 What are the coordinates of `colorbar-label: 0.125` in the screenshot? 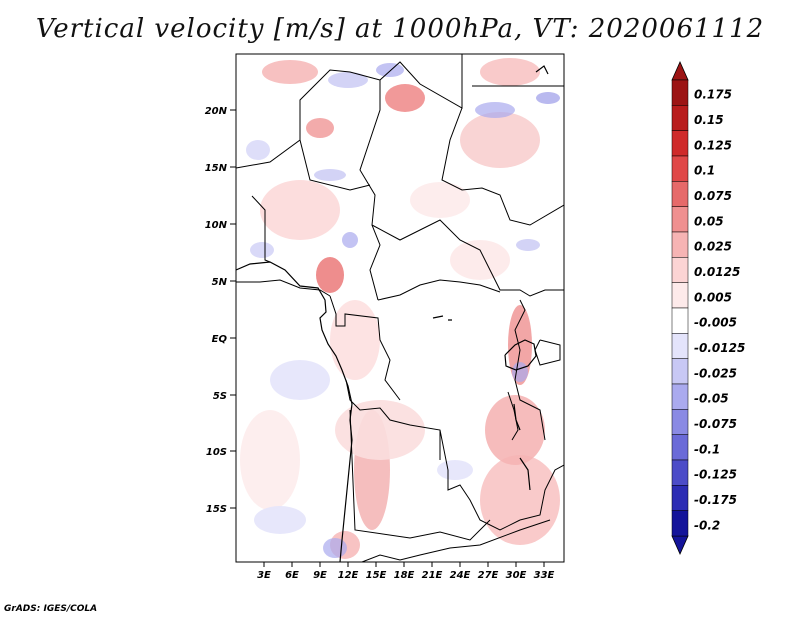 It's located at (713, 145).